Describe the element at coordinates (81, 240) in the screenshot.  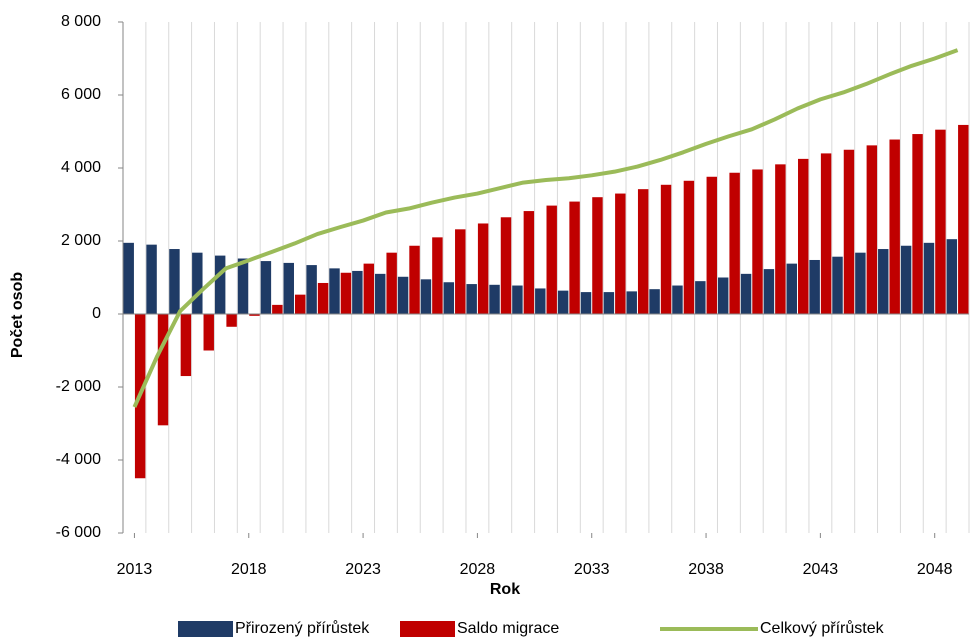
I see `y-tick-label: 2 000` at that location.